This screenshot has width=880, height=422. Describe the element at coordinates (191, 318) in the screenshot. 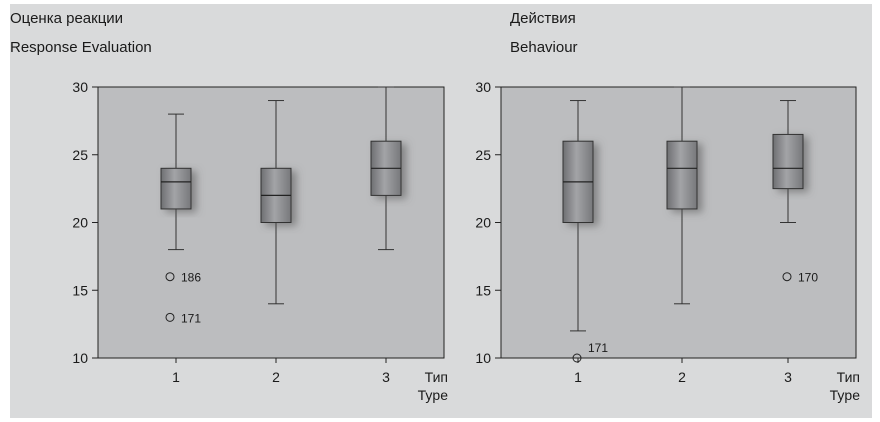

I see `left-outlier-label: 171` at that location.